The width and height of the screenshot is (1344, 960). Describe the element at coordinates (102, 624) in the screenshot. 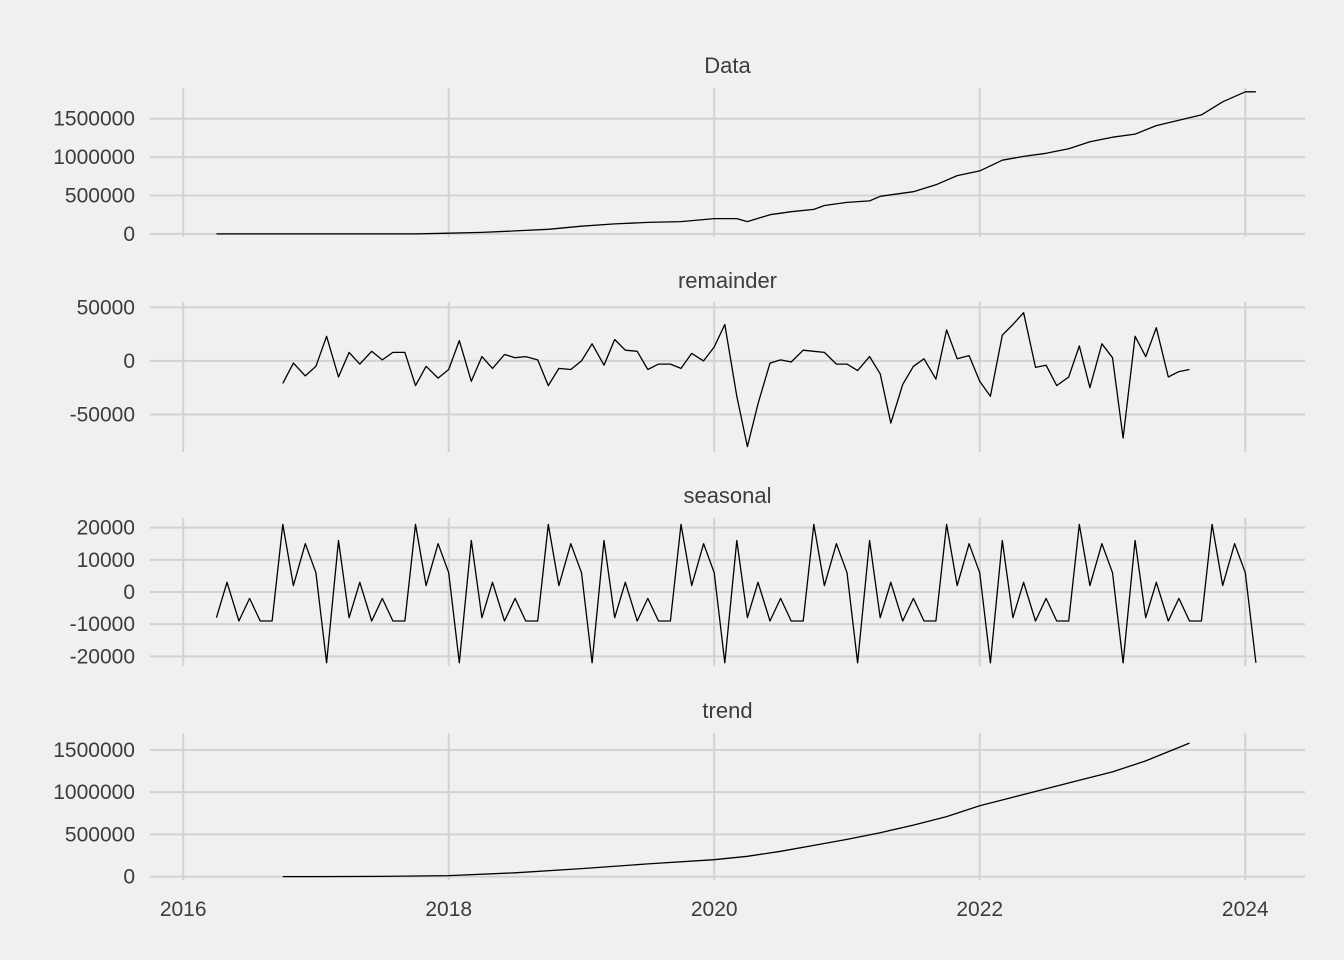

I see `y-tick-label: -10000` at that location.